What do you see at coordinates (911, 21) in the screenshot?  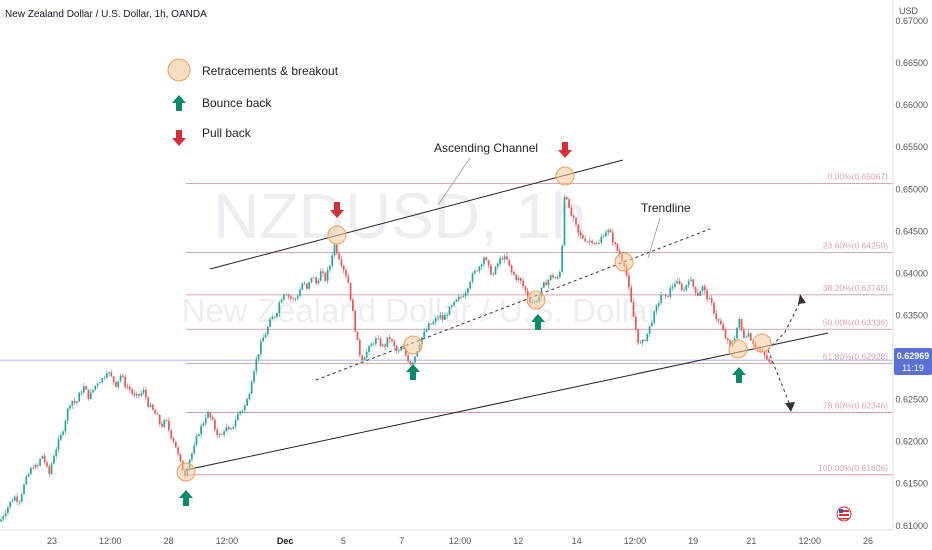 I see `price-tick-label: 0.67000` at bounding box center [911, 21].